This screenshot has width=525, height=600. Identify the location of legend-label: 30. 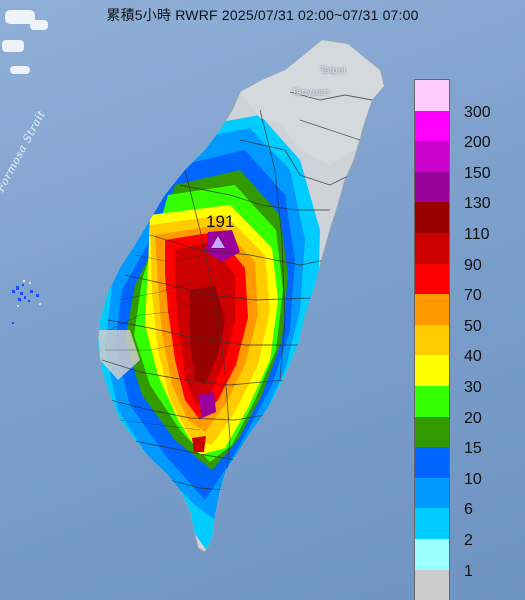
(473, 387).